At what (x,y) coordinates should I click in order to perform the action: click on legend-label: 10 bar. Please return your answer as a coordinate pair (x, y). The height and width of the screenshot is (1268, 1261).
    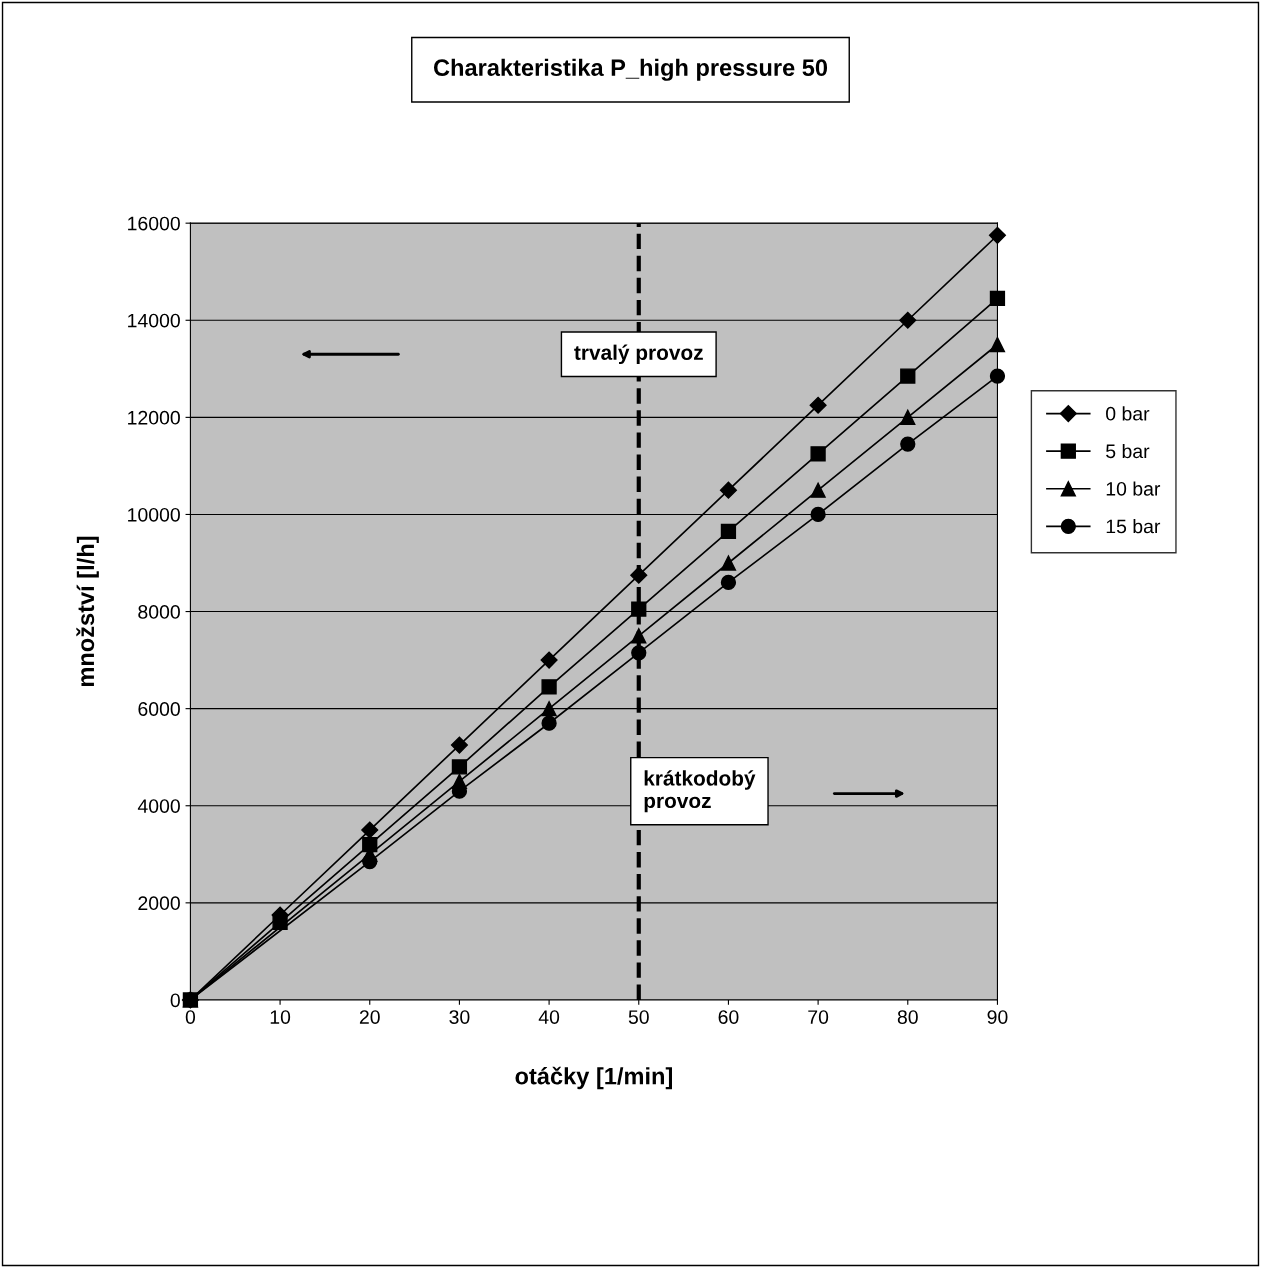
    Looking at the image, I should click on (1133, 488).